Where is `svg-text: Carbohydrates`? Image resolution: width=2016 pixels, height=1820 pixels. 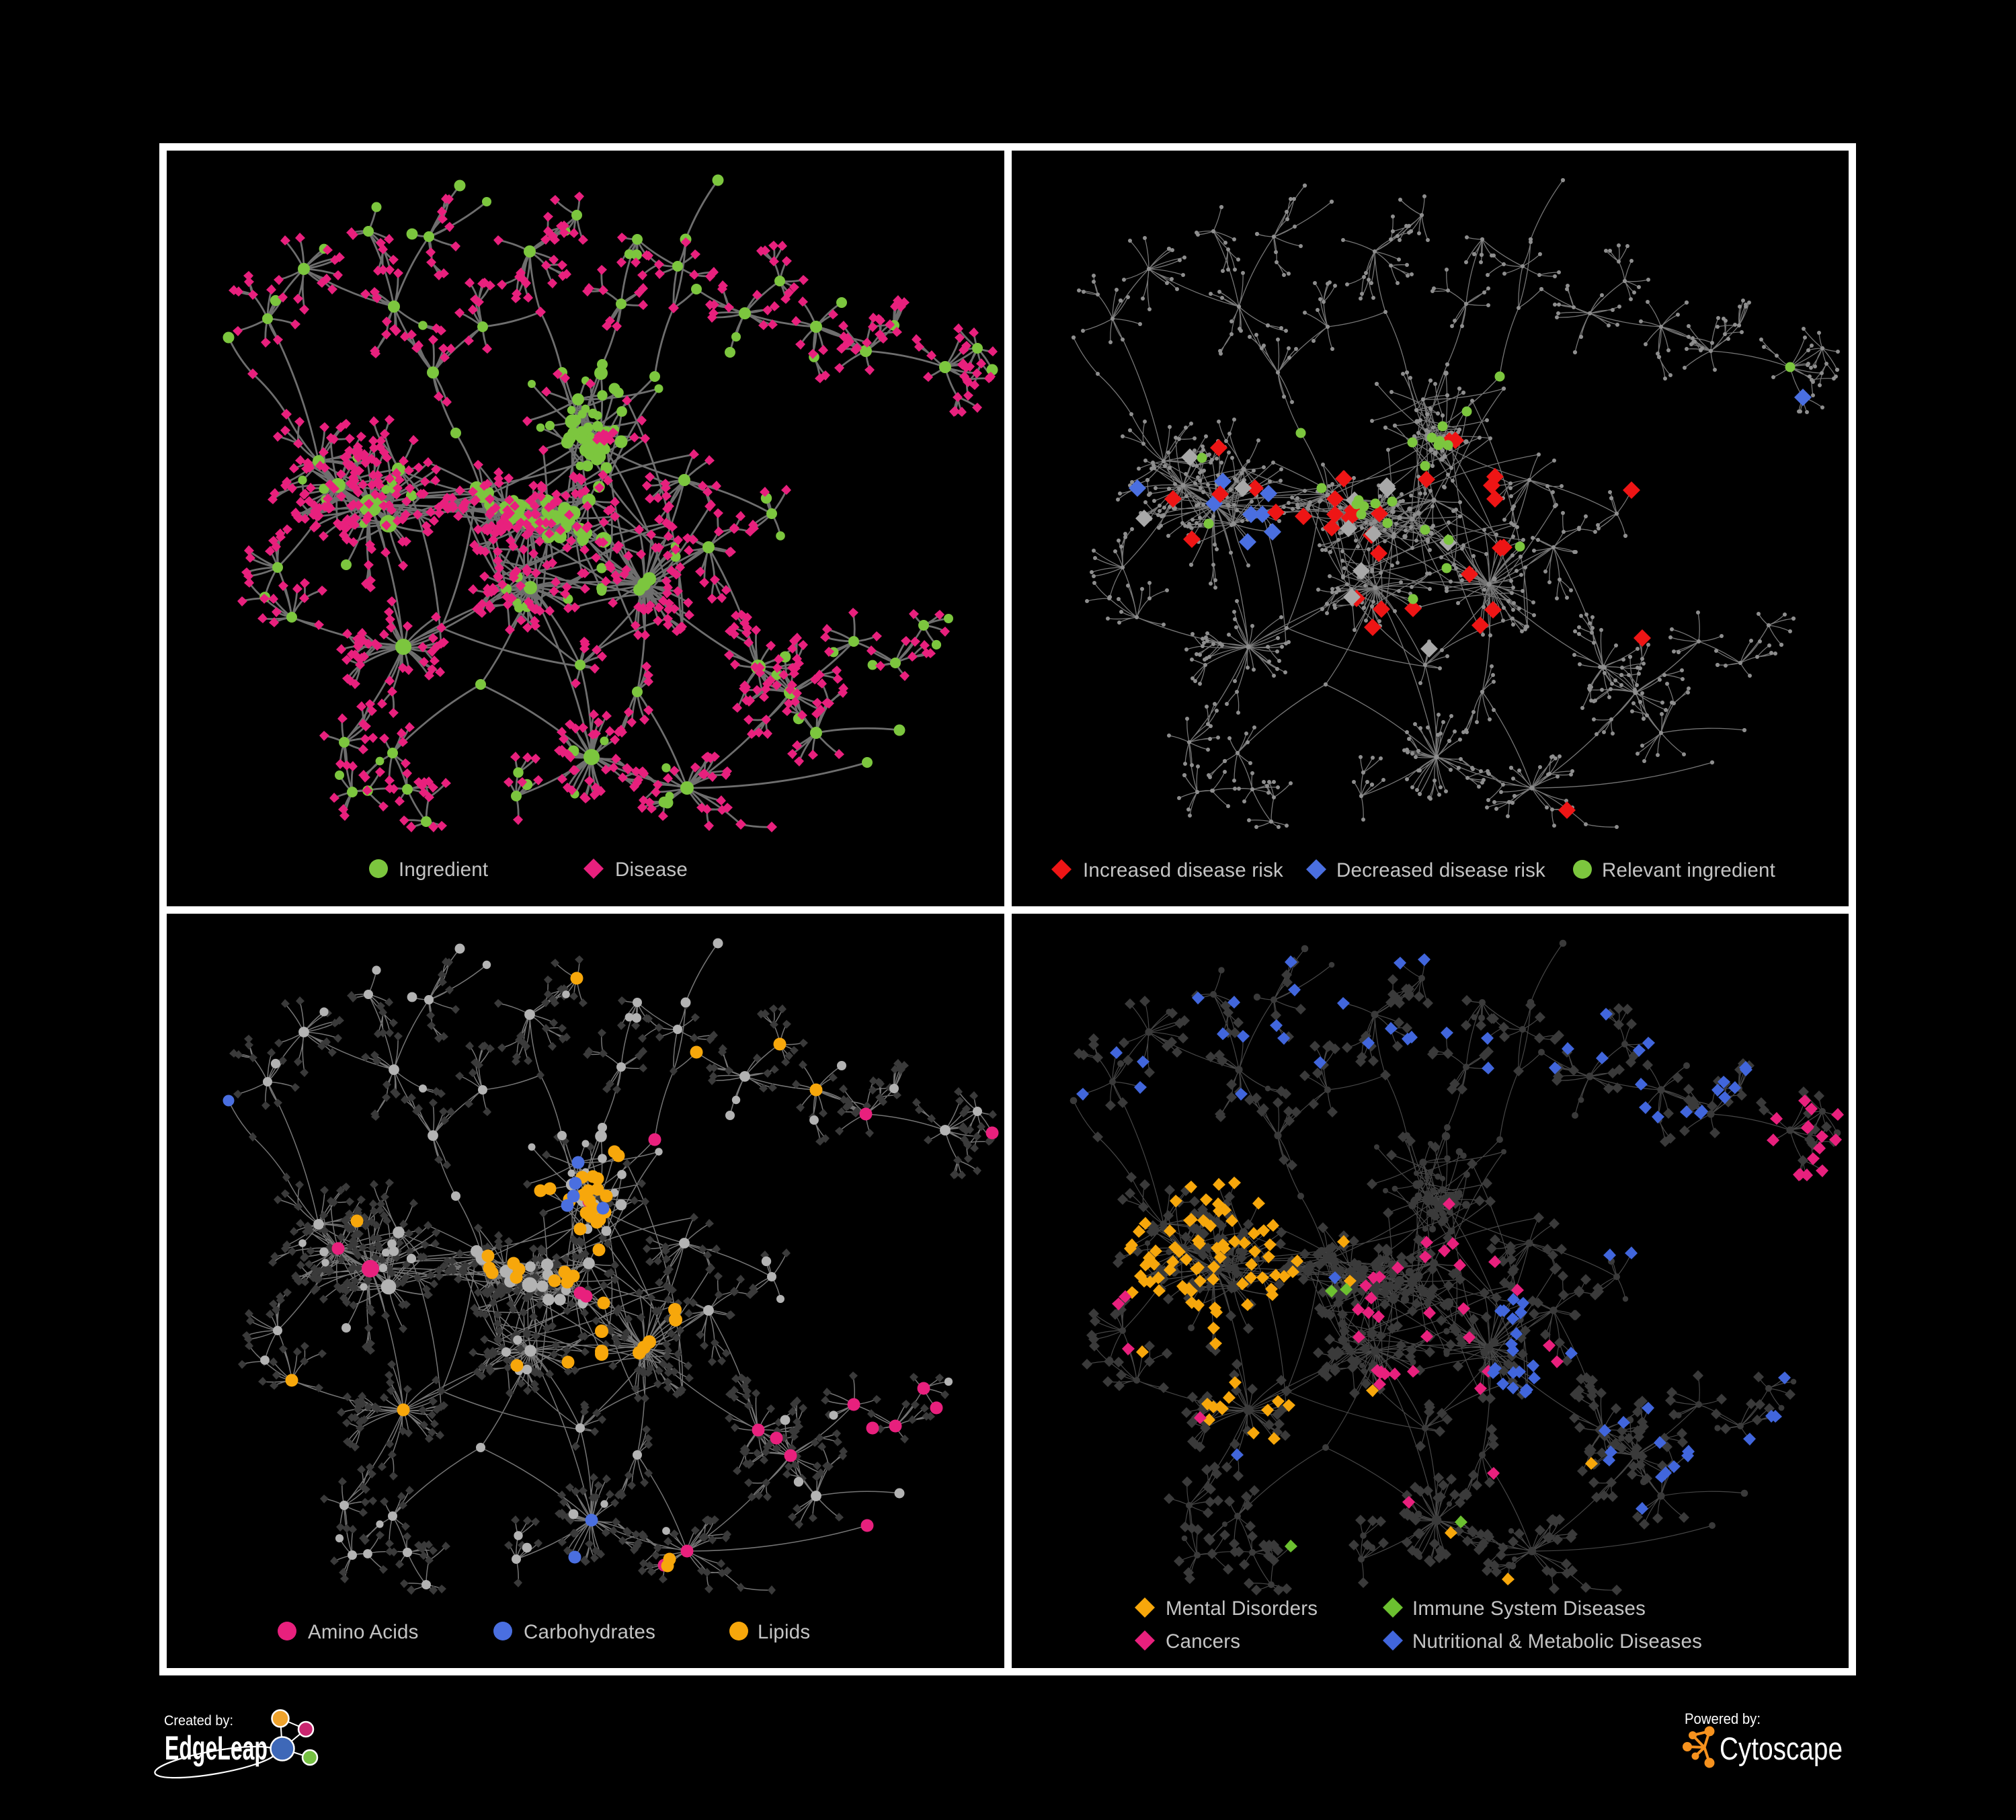 svg-text: Carbohydrates is located at coordinates (589, 1632).